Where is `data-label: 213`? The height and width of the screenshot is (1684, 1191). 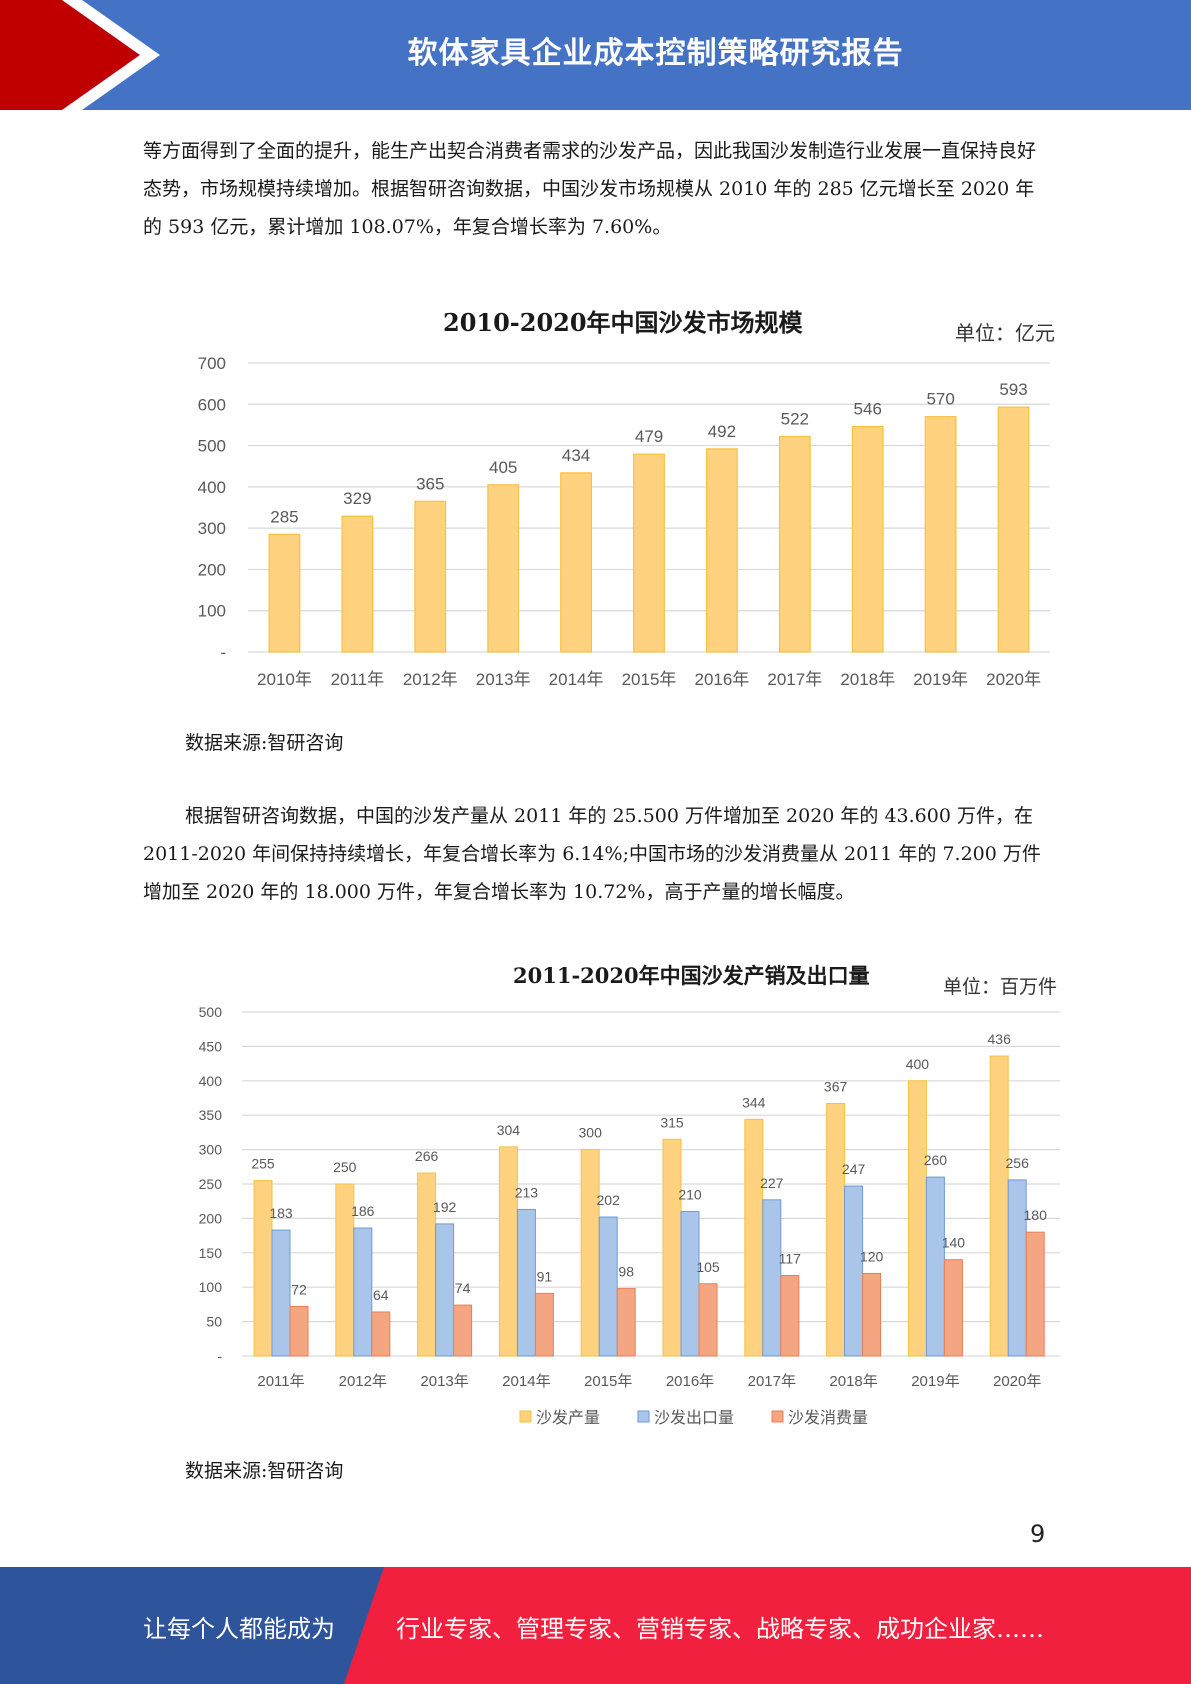
data-label: 213 is located at coordinates (527, 1192).